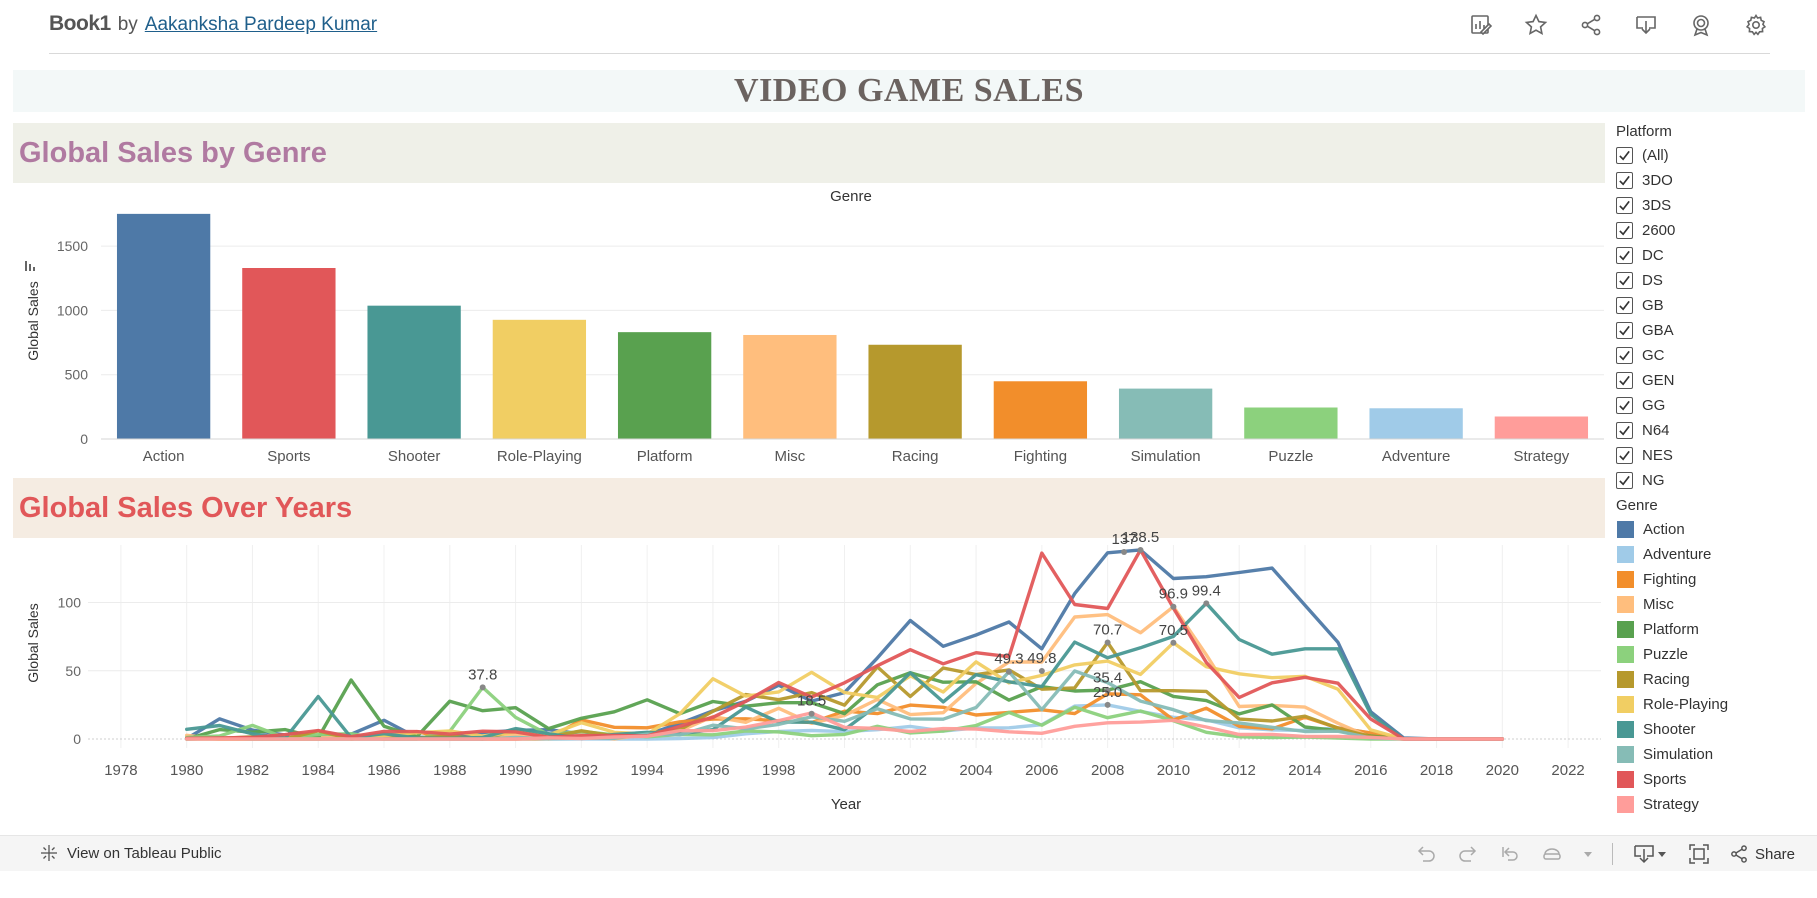  What do you see at coordinates (1671, 629) in the screenshot?
I see `legend-label: Platform` at bounding box center [1671, 629].